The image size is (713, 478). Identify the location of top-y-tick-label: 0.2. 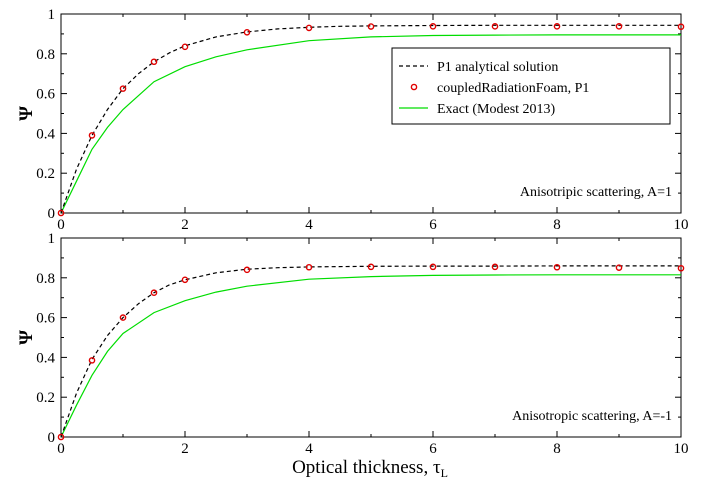
(45, 174).